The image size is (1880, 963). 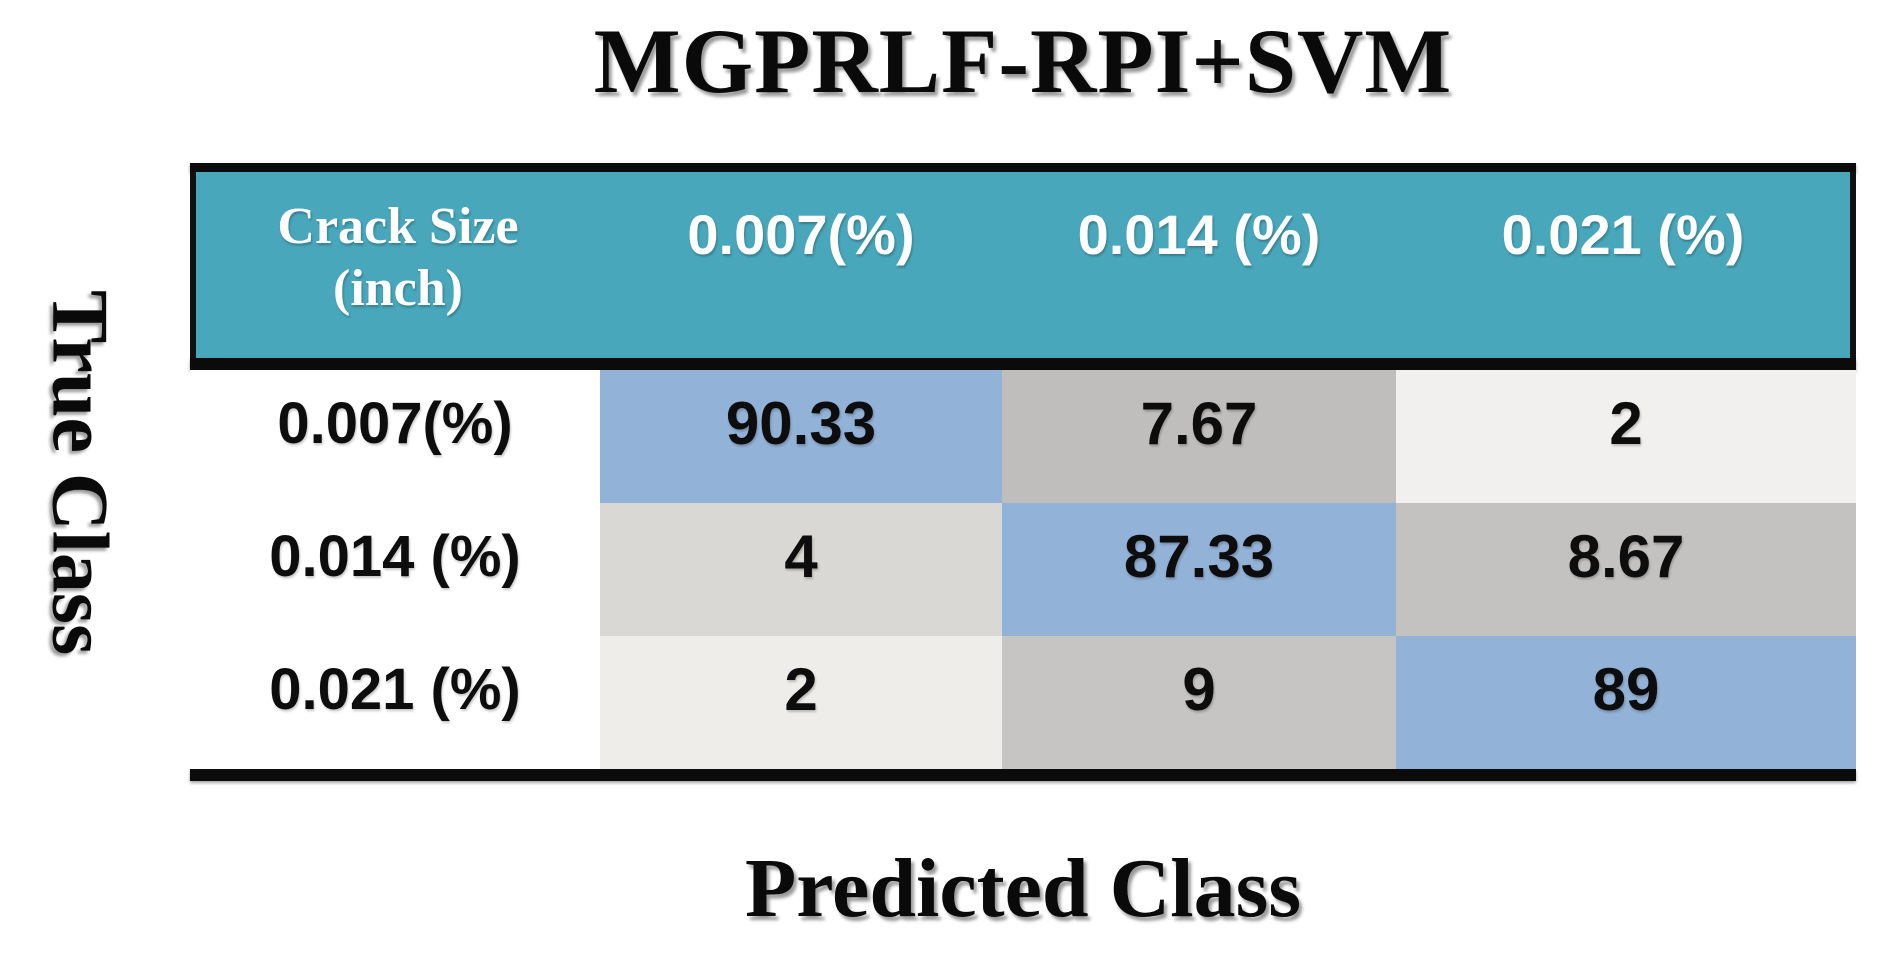 I want to click on cell-r0-c2: 2, so click(x=1626, y=436).